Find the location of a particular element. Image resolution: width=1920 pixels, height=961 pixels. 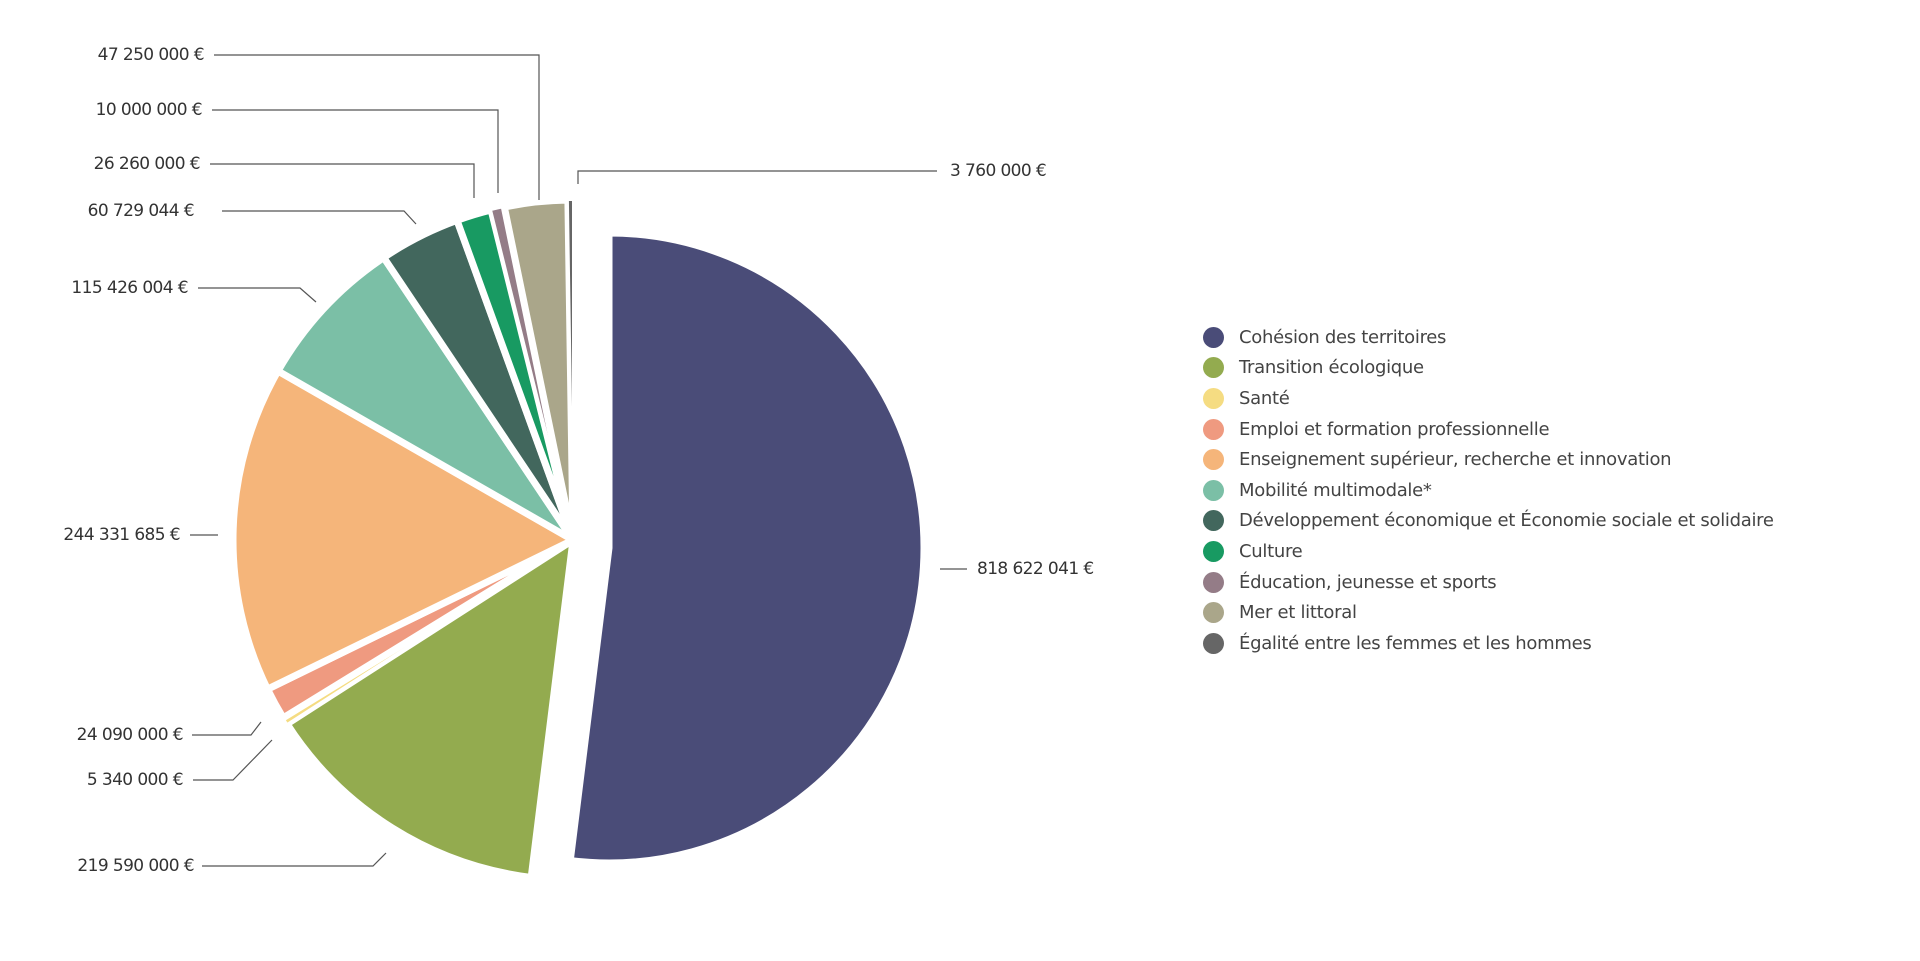

data-label-sante: 5 340 000 € is located at coordinates (135, 780).